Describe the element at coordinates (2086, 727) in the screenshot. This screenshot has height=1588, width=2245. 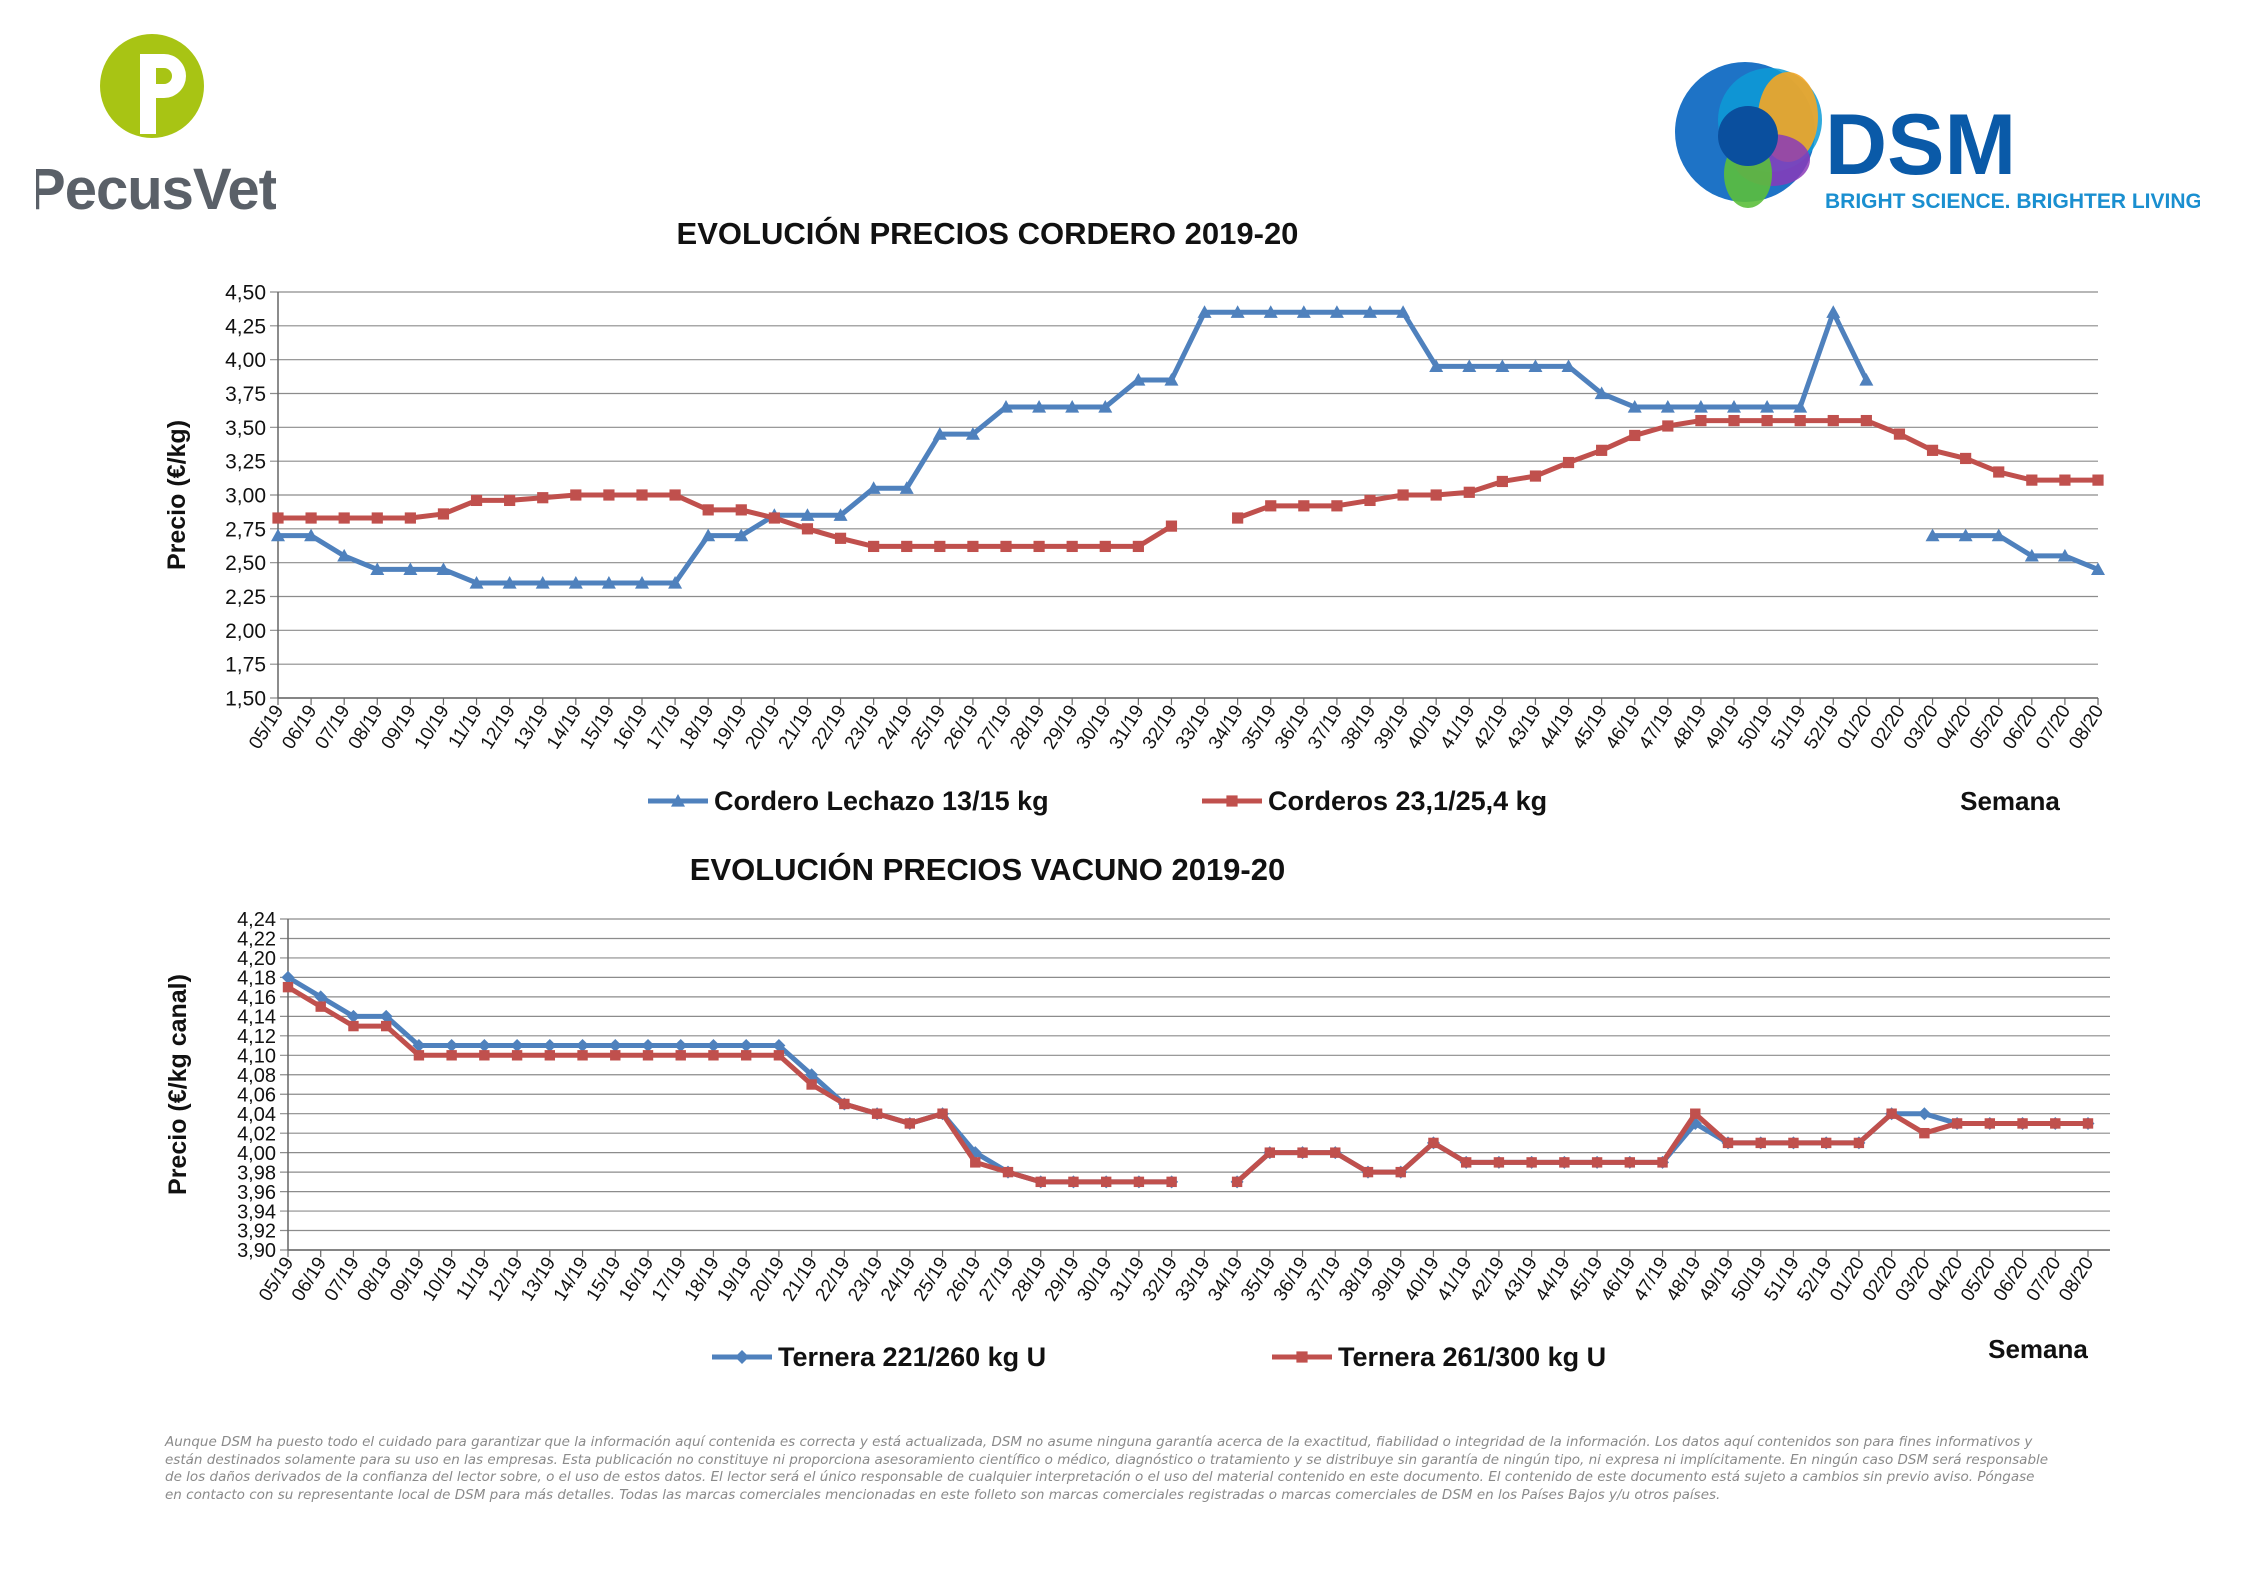
I see `x-tick-label: 08/20` at that location.